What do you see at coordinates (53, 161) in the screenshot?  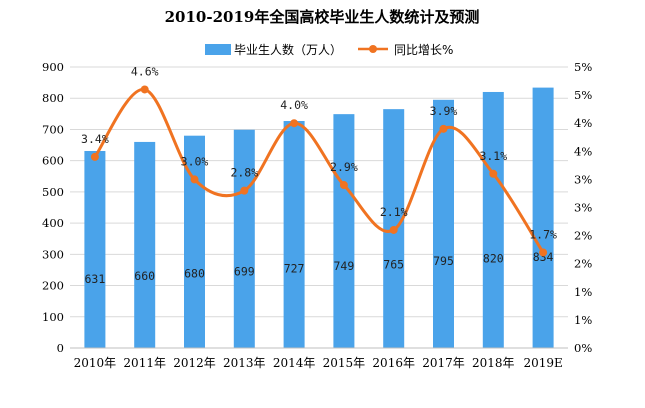 I see `y-left-tick-label: 600` at bounding box center [53, 161].